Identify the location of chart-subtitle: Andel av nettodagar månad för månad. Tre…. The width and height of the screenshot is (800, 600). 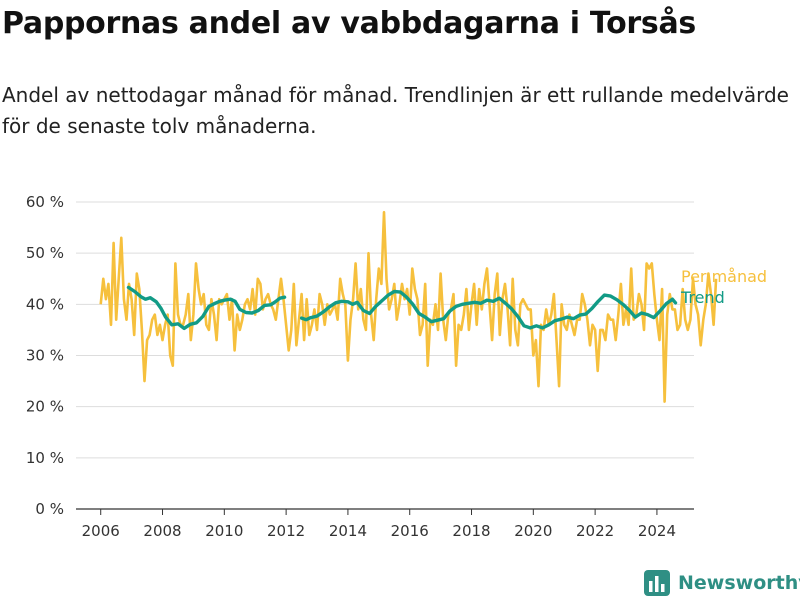
(395, 110).